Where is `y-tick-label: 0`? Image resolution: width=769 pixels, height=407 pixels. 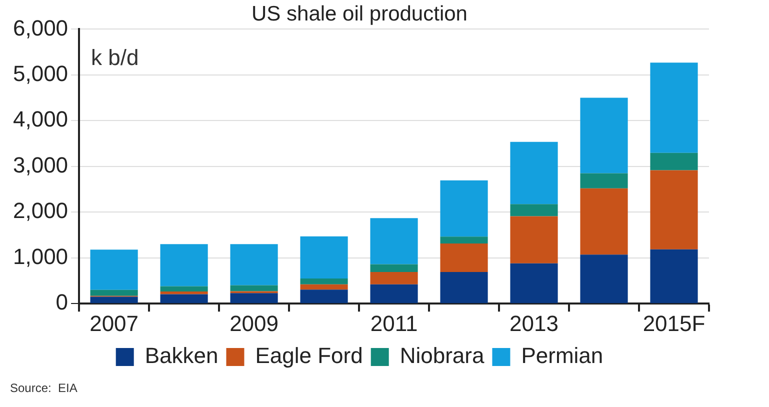
y-tick-label: 0 is located at coordinates (62, 302).